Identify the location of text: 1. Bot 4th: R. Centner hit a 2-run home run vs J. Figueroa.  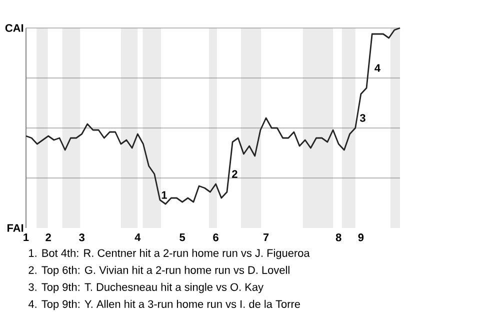
(169, 254).